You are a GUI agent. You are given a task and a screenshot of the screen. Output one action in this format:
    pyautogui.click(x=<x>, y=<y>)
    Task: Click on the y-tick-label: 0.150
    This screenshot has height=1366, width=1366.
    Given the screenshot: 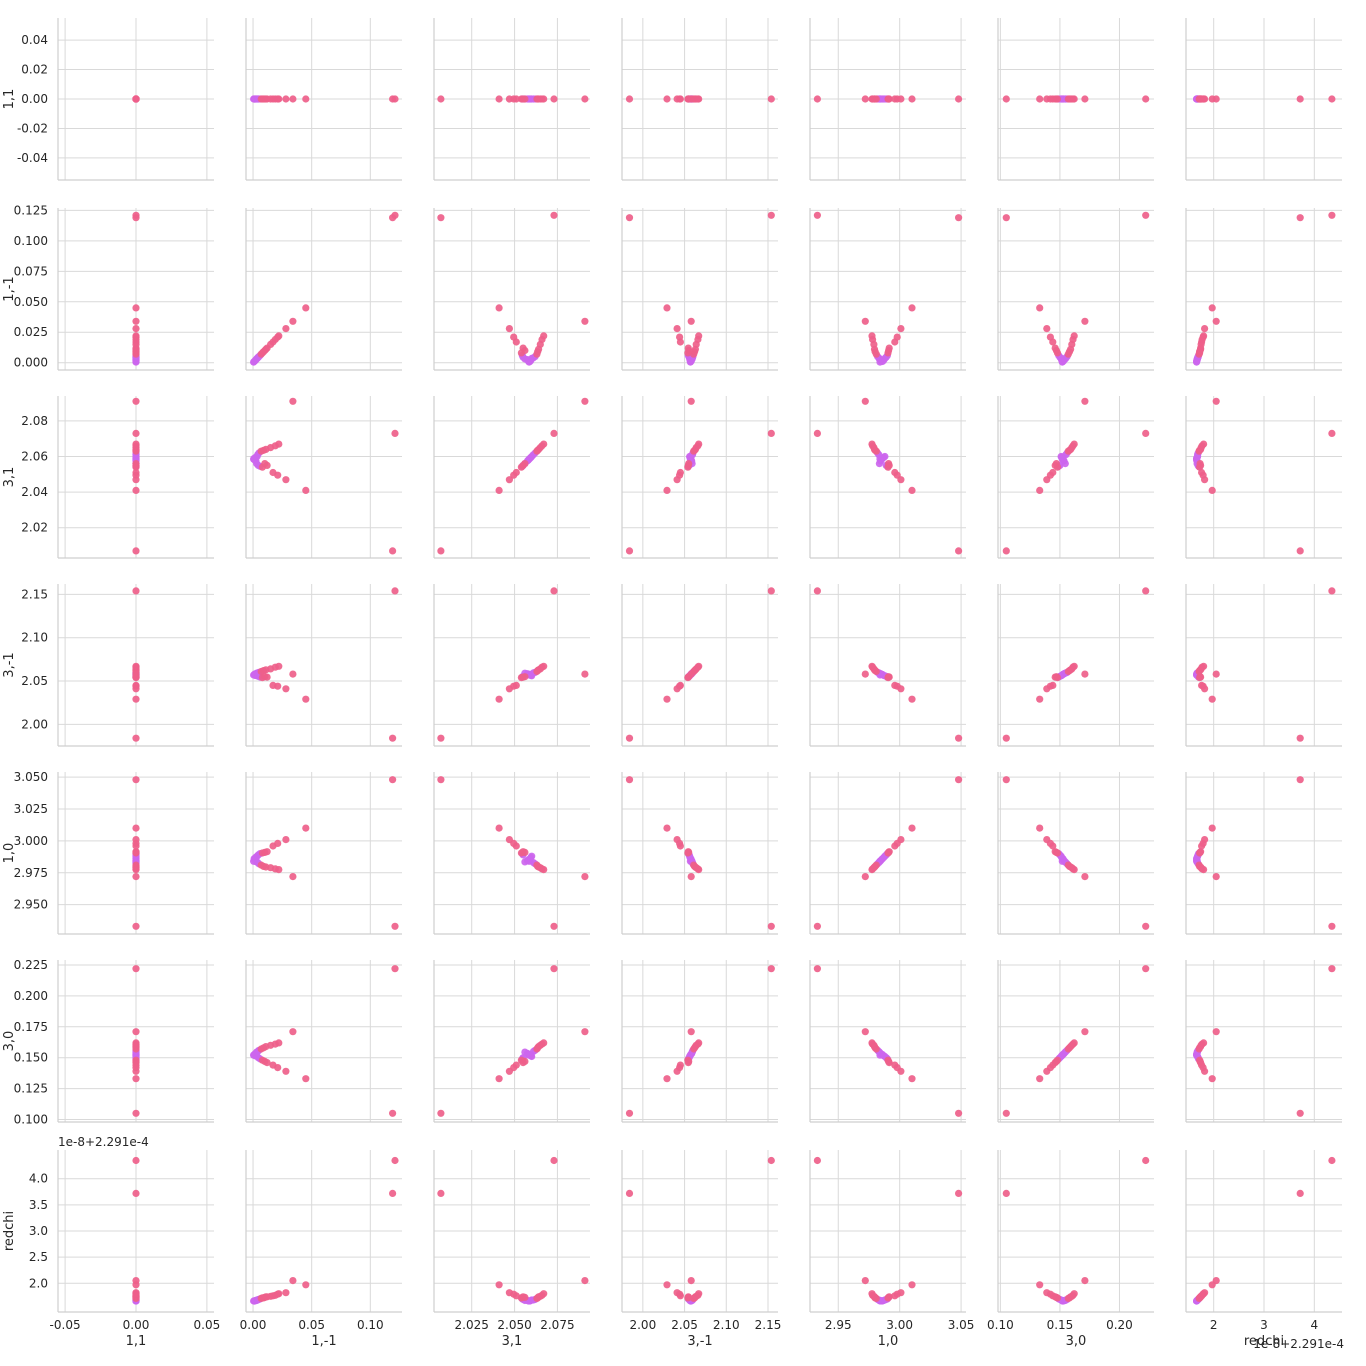 What is the action you would take?
    pyautogui.click(x=31, y=1058)
    